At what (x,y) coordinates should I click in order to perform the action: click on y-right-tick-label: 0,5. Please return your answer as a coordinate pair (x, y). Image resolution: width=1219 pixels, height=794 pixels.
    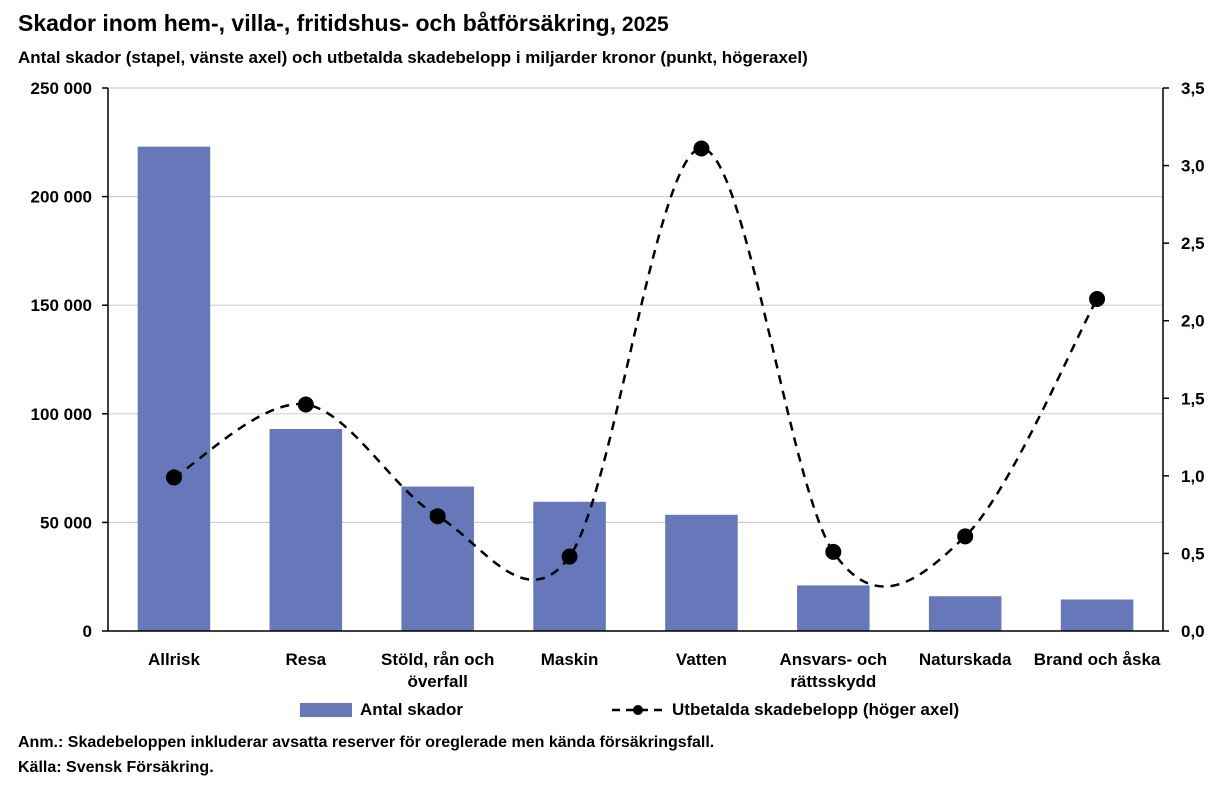
    Looking at the image, I should click on (1193, 553).